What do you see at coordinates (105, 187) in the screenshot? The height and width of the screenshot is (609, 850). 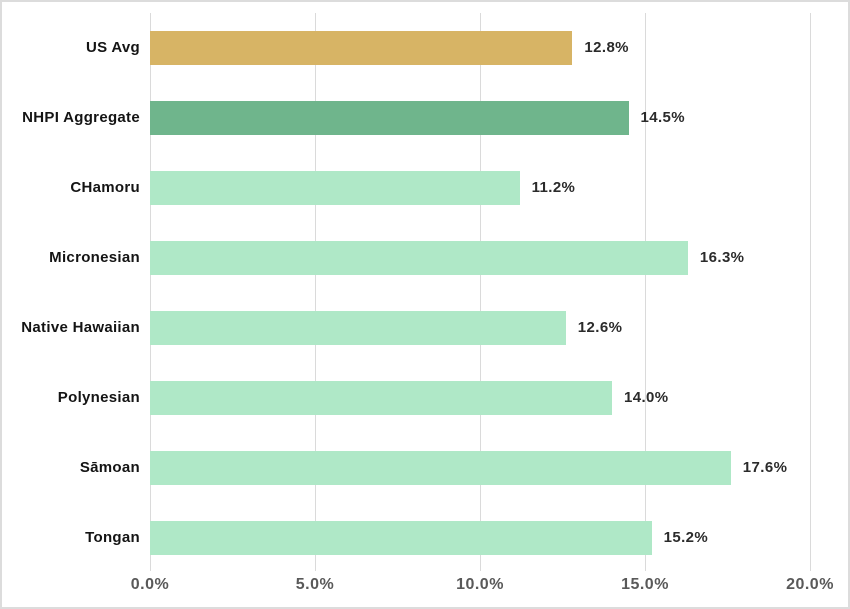 I see `category-label: CHamoru` at bounding box center [105, 187].